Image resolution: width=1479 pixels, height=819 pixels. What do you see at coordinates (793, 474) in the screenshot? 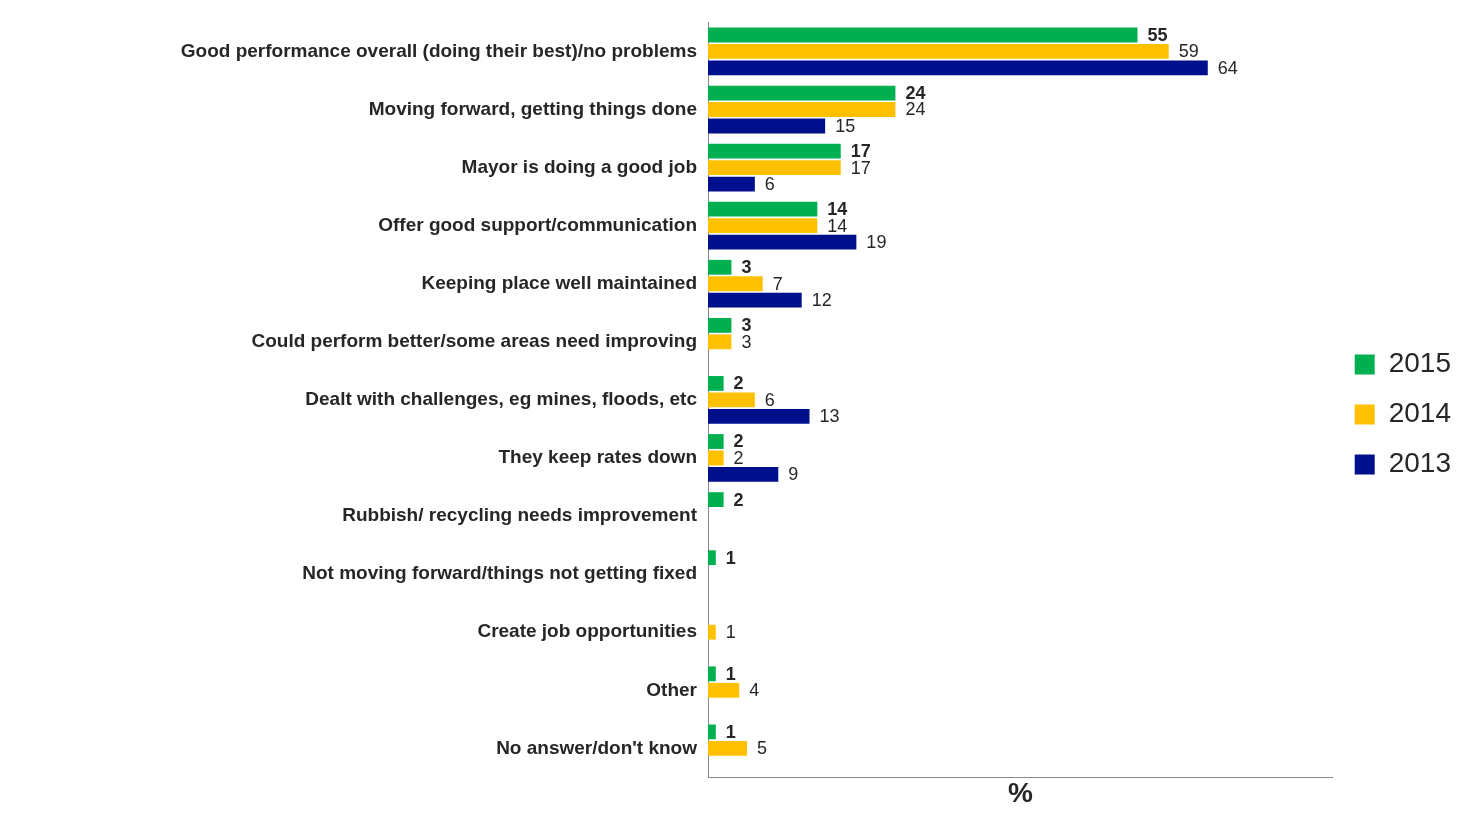
I see `data-label: 9` at bounding box center [793, 474].